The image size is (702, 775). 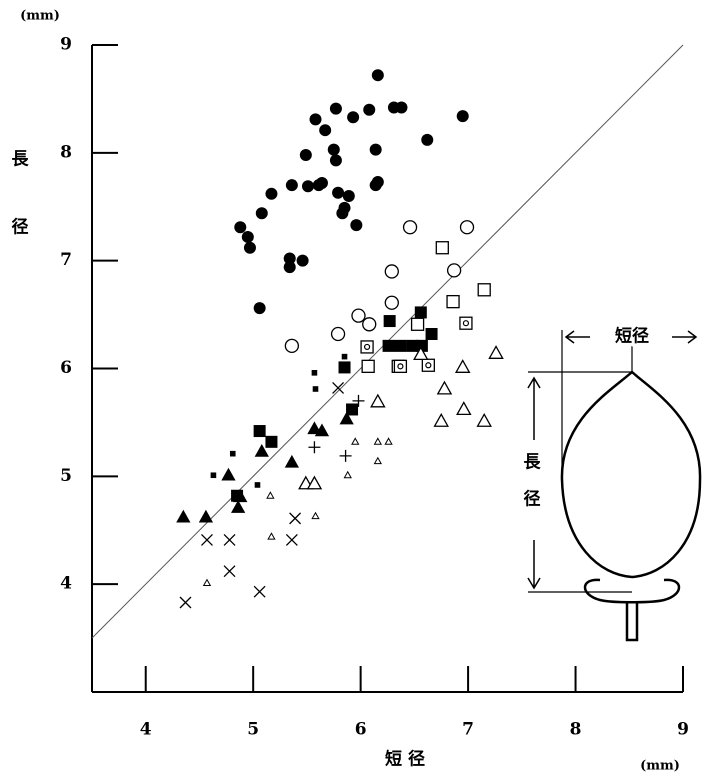 I want to click on x-tick-label: 8, so click(x=576, y=730).